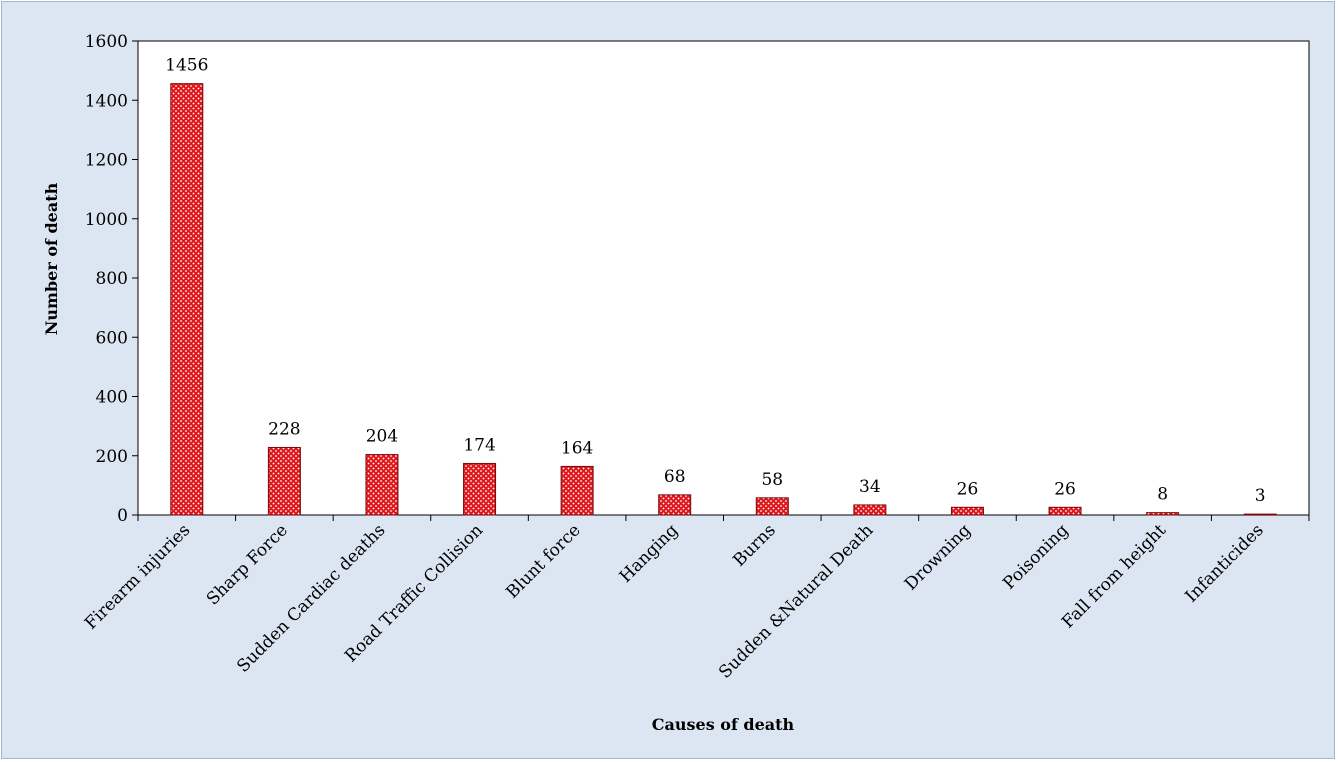  I want to click on y-tick-label: 600, so click(112, 338).